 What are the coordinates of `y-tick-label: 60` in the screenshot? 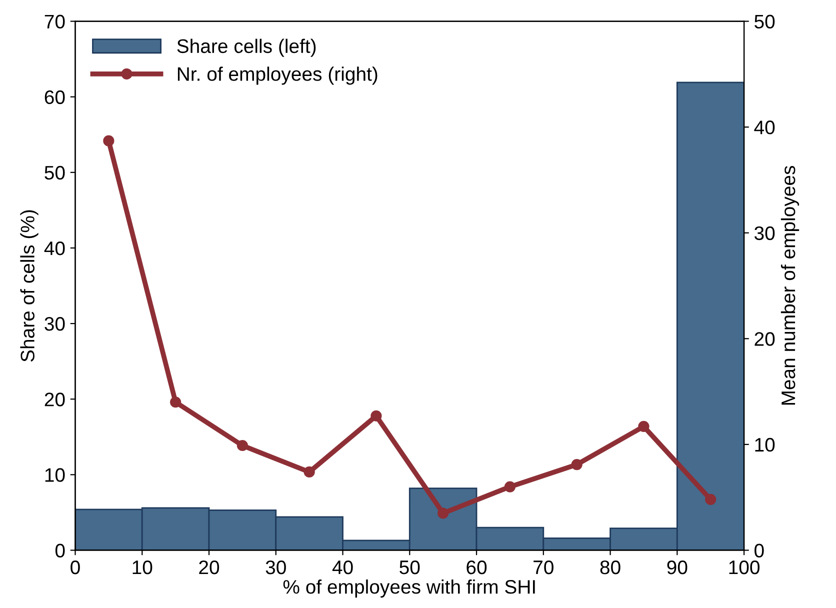 It's located at (54, 97).